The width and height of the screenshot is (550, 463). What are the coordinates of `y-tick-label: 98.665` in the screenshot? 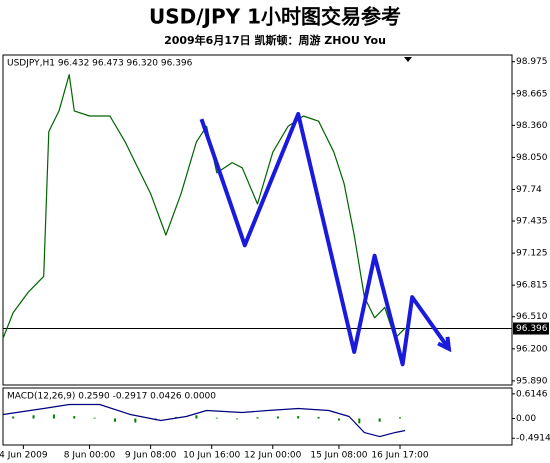 It's located at (532, 94).